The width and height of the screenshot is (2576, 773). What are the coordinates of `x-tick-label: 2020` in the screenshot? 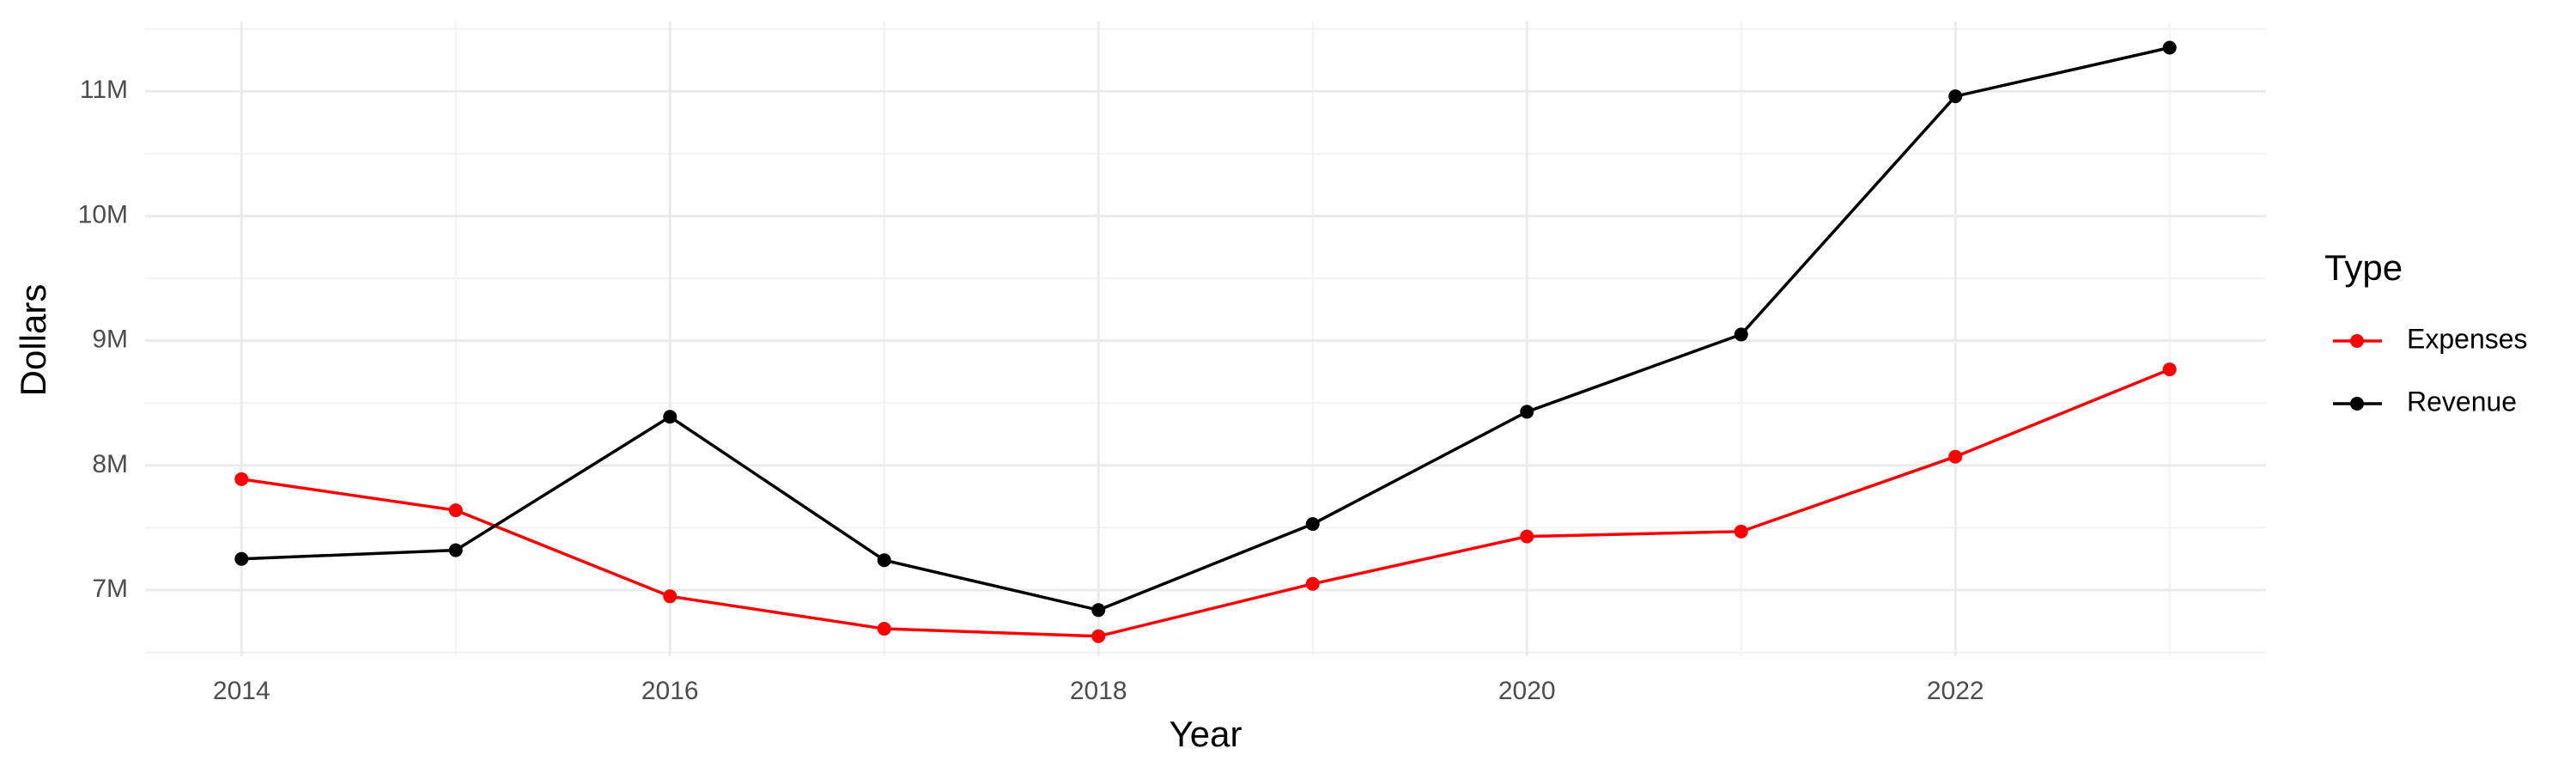 It's located at (1527, 691).